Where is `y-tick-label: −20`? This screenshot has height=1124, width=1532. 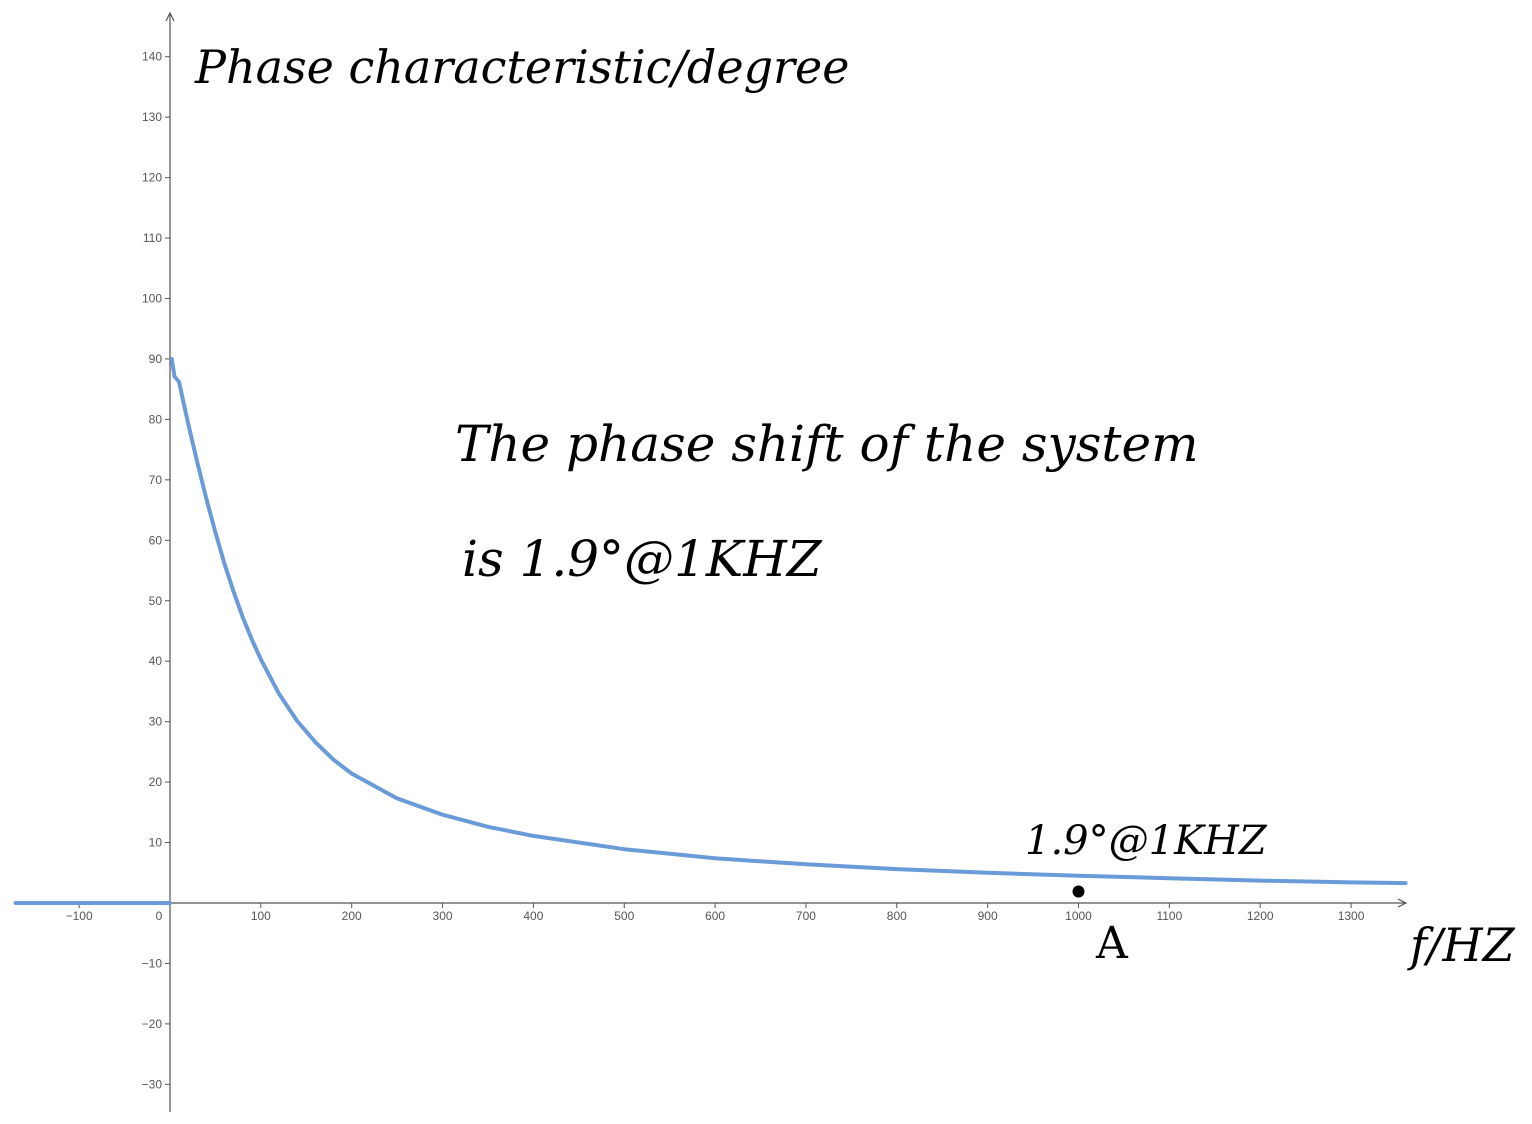
y-tick-label: −20 is located at coordinates (152, 1024).